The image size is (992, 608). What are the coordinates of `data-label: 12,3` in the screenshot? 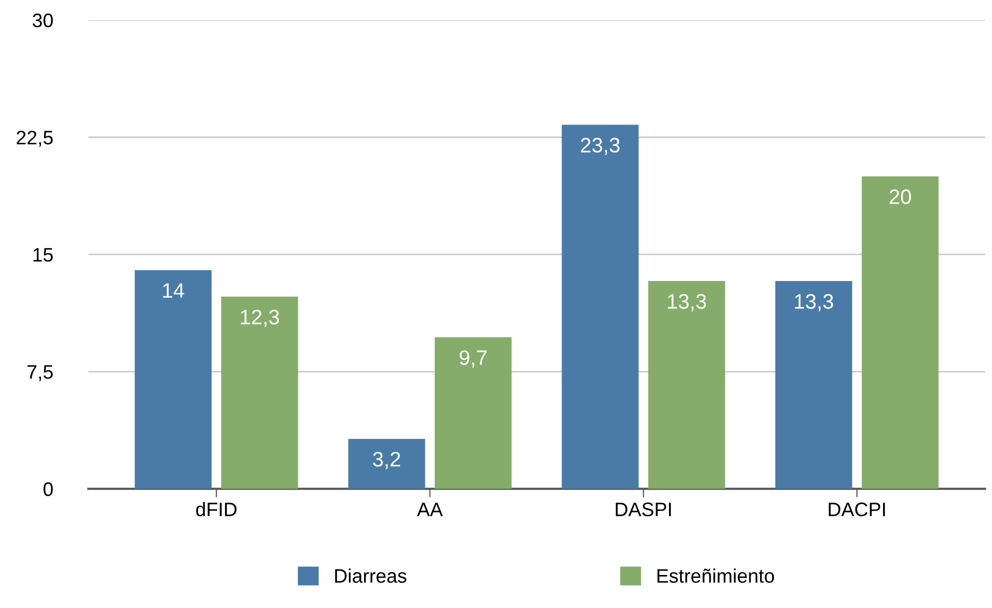 It's located at (259, 318).